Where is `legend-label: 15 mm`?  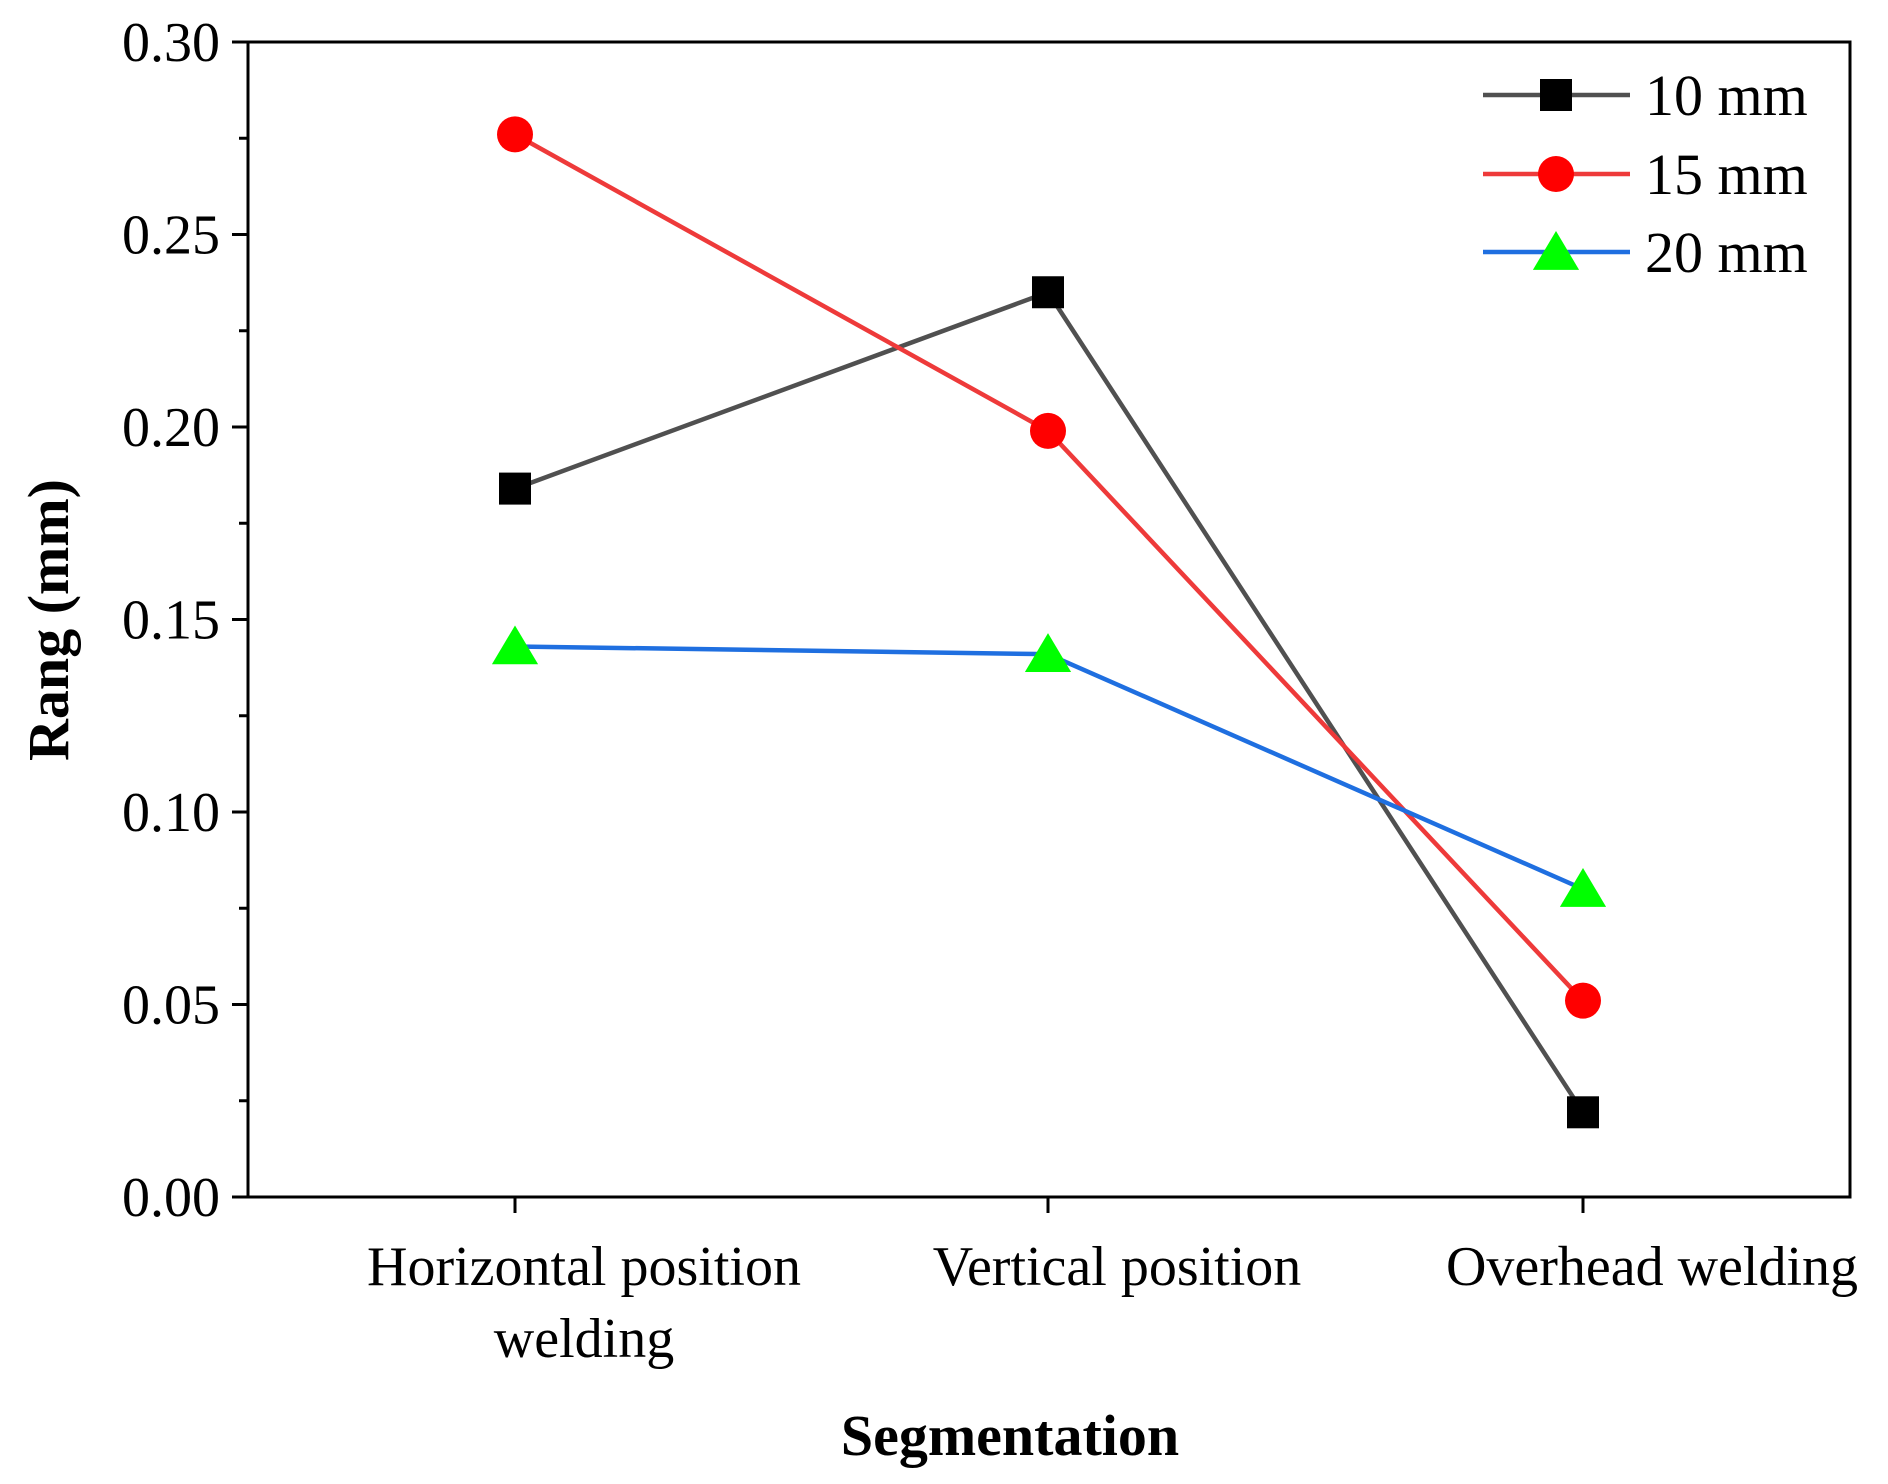 legend-label: 15 mm is located at coordinates (1726, 174).